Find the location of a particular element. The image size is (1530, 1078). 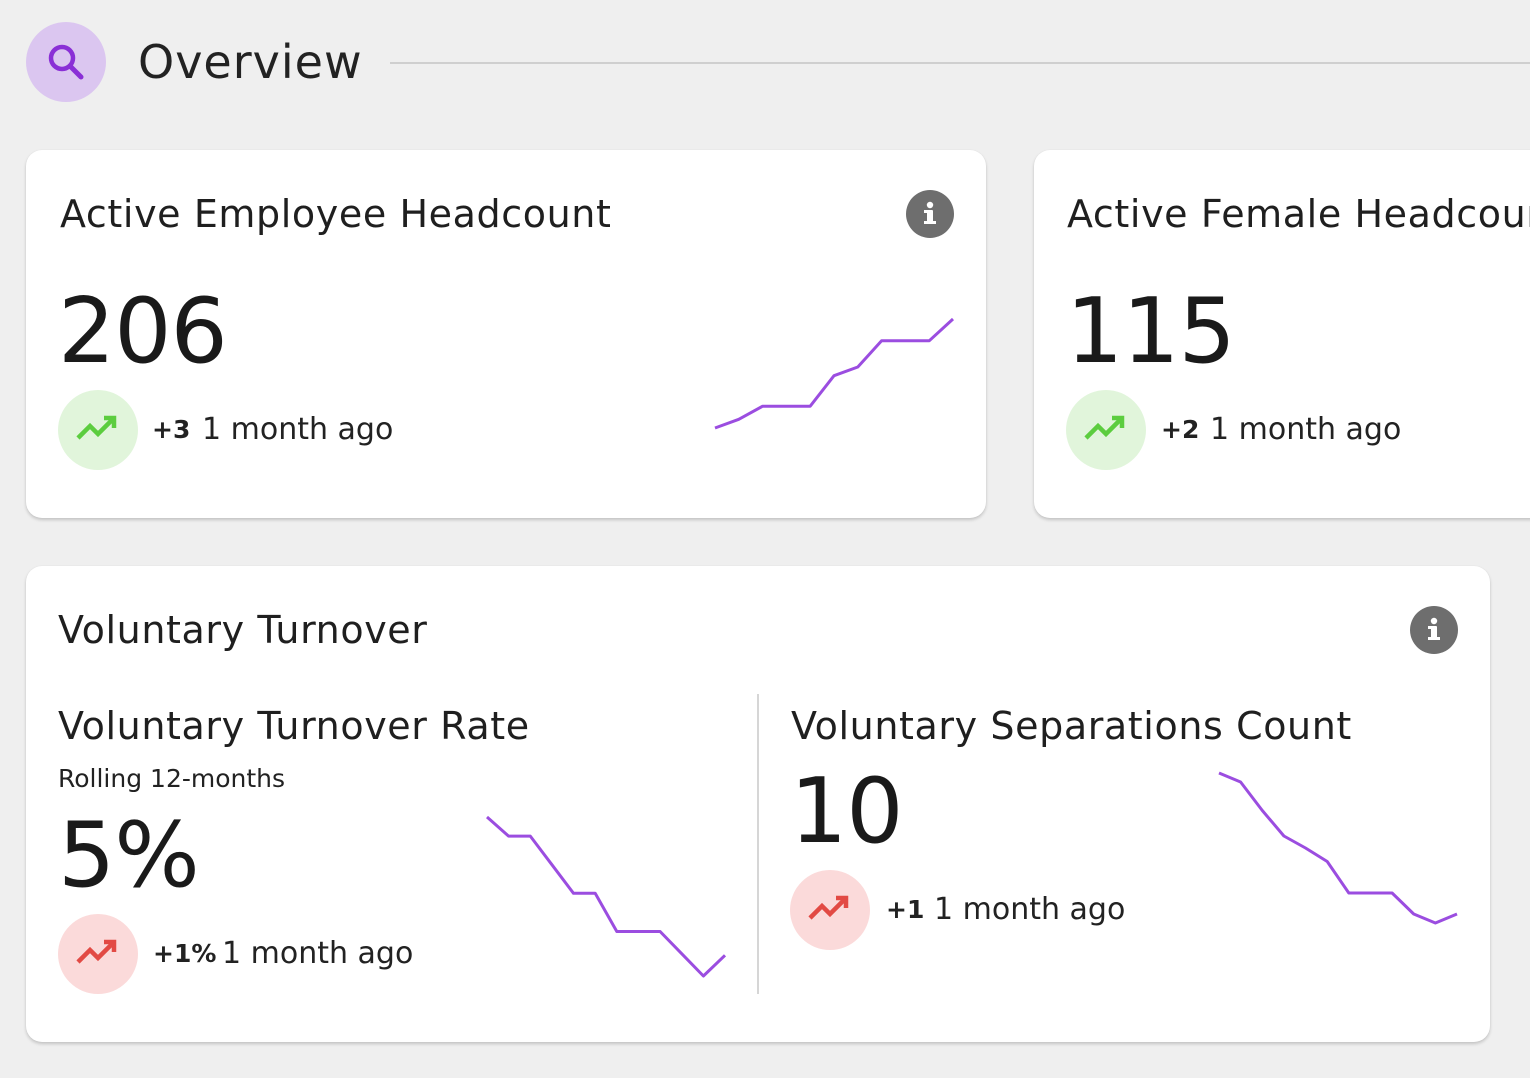

page-title: Overview is located at coordinates (250, 62).